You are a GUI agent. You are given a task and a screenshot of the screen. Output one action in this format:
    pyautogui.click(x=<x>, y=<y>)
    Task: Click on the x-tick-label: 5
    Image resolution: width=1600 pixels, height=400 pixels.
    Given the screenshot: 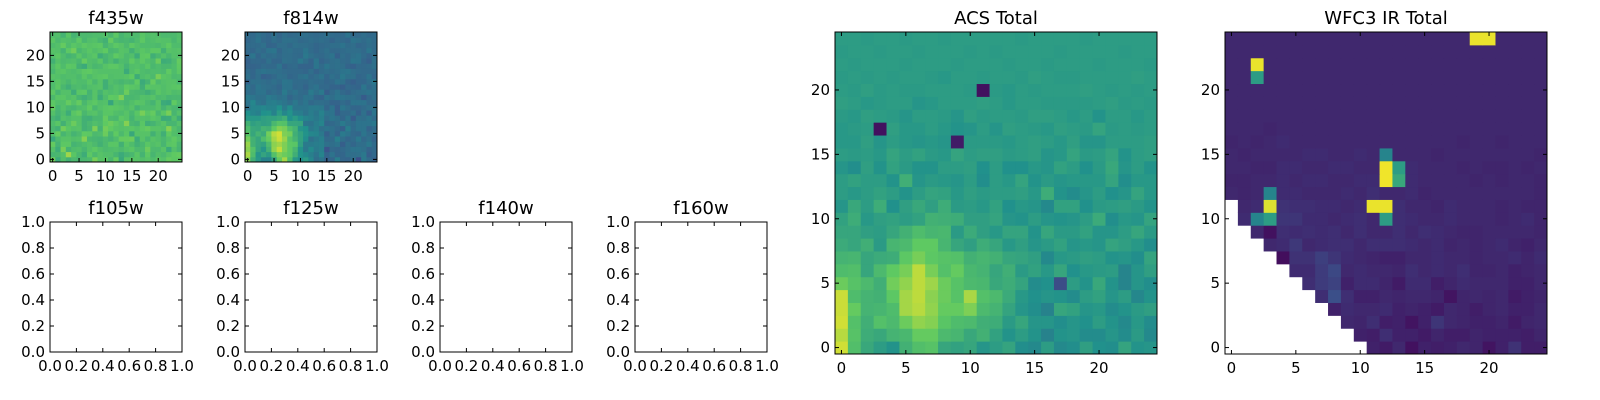 What is the action you would take?
    pyautogui.click(x=1296, y=368)
    